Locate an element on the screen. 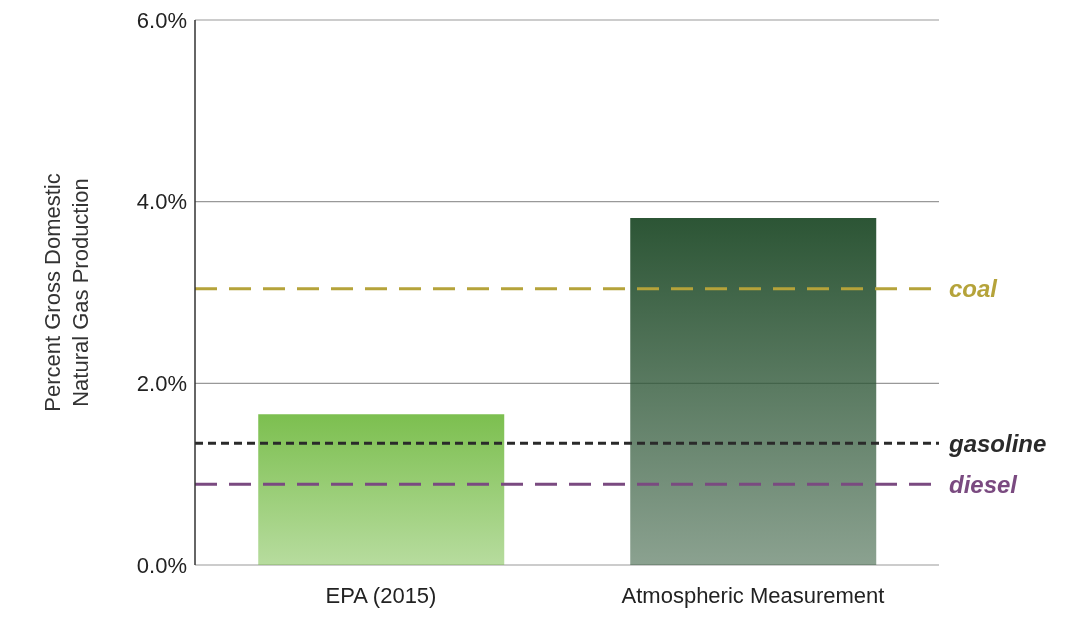 The width and height of the screenshot is (1069, 617). ref-line-label: gasoline is located at coordinates (997, 443).